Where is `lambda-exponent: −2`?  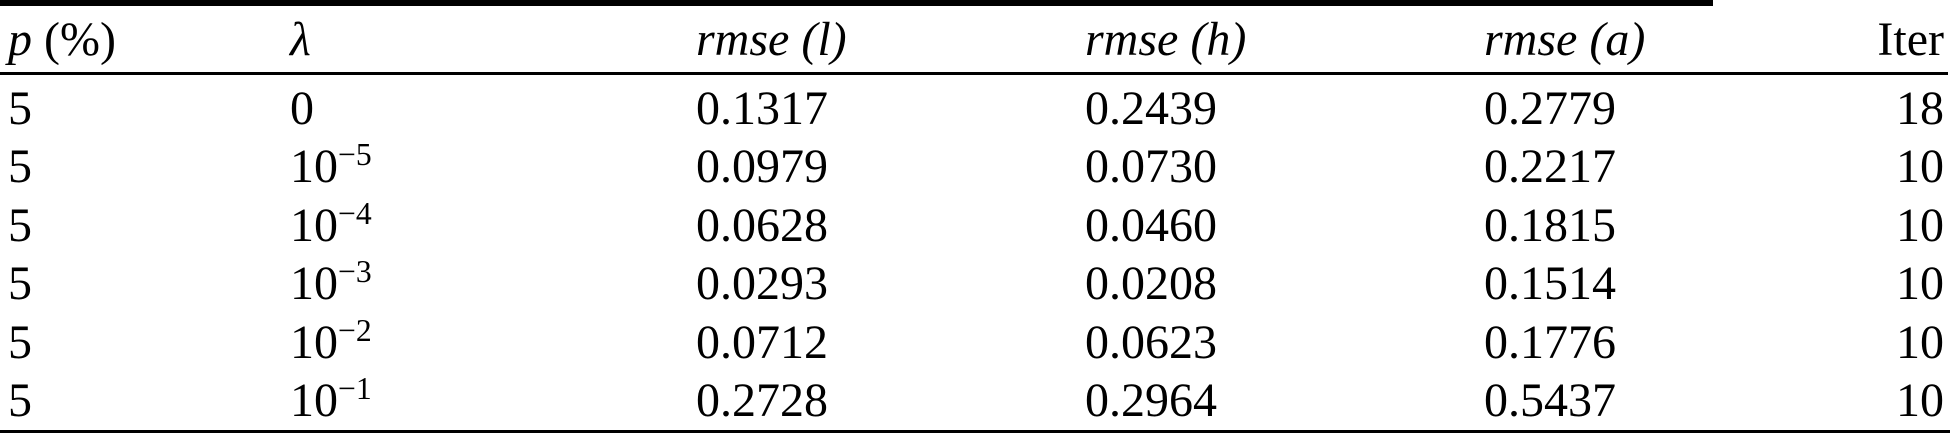
lambda-exponent: −2 is located at coordinates (355, 330).